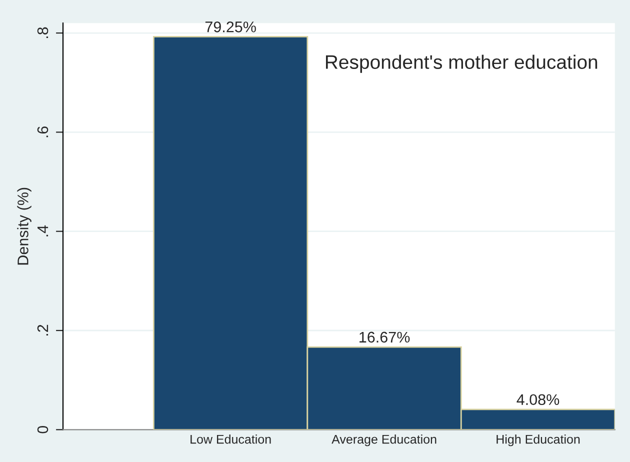  Describe the element at coordinates (538, 400) in the screenshot. I see `data-label: 4.08%` at that location.